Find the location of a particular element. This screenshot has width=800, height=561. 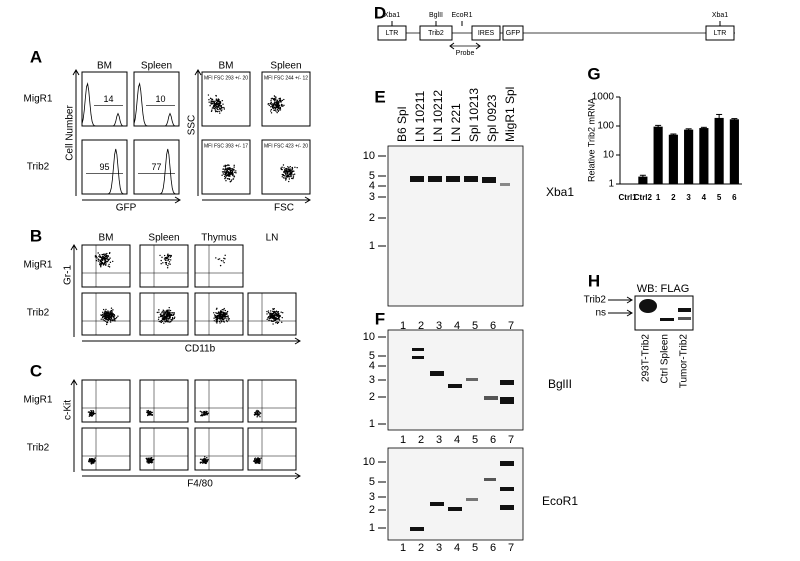

marker-label: 10 is located at coordinates (369, 337).